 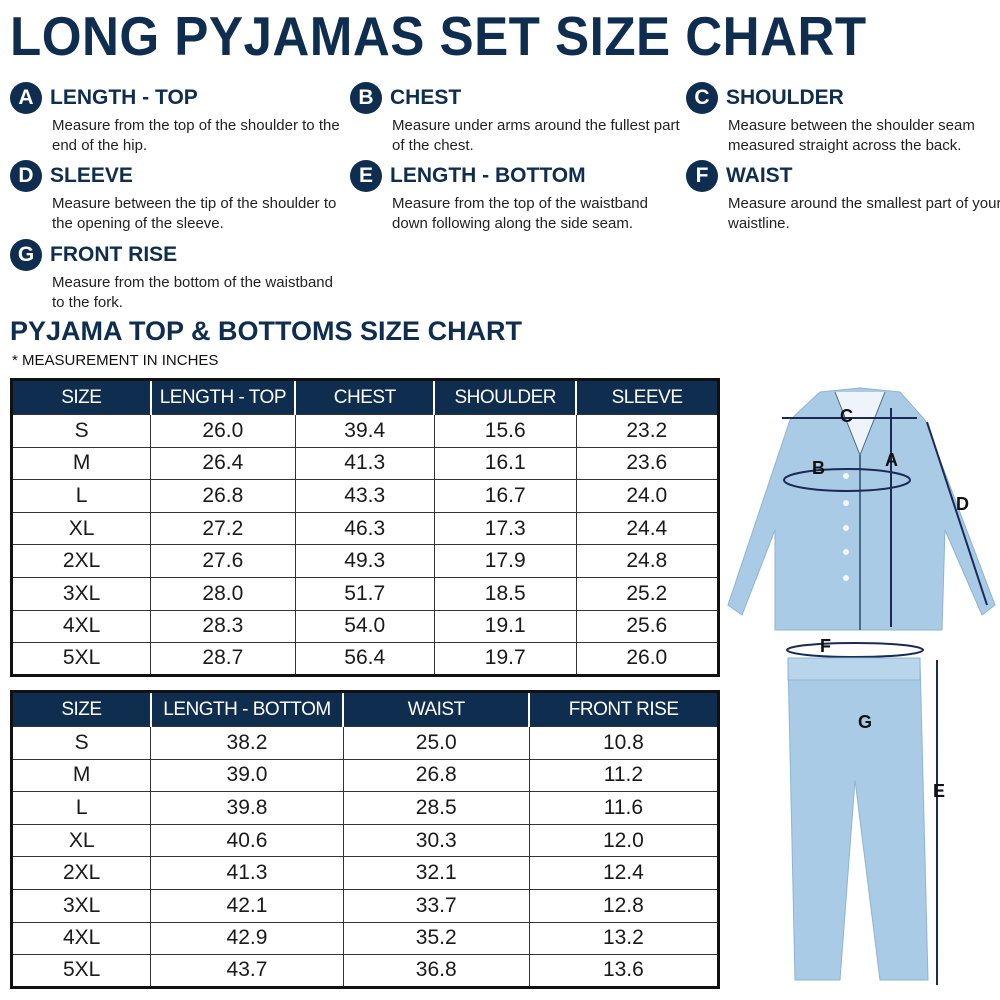 I want to click on letter-badge-icon: B, so click(x=366, y=98).